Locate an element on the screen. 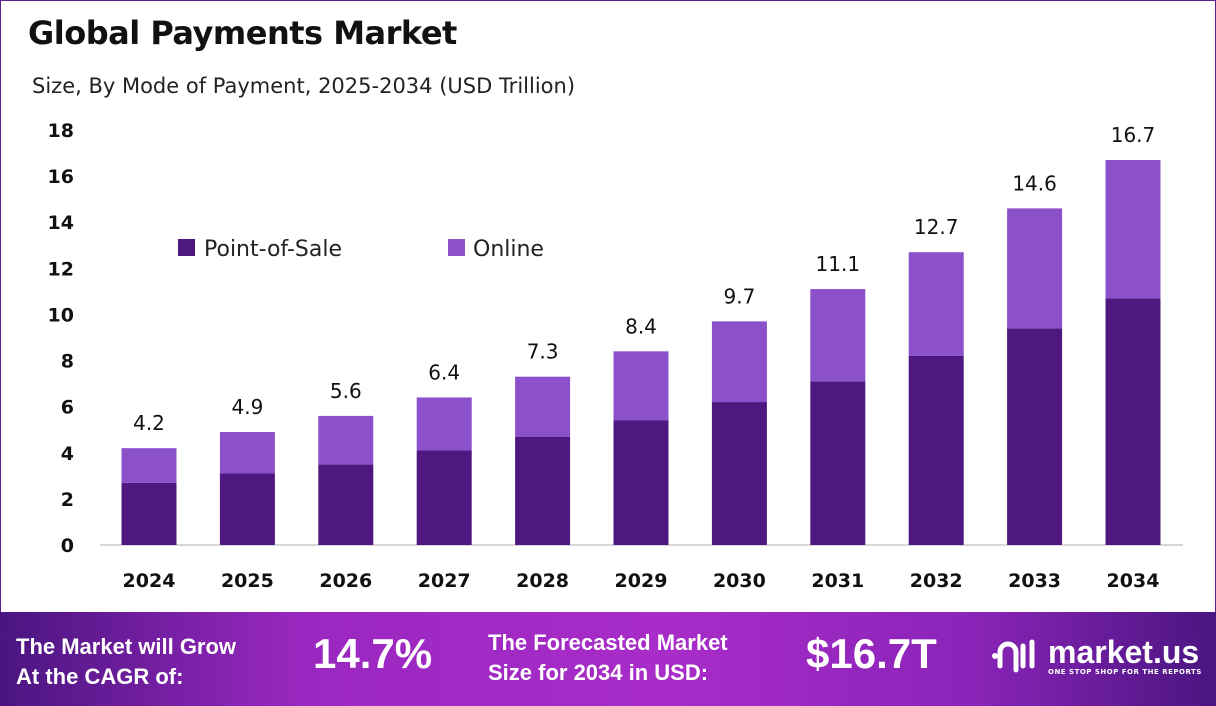 This screenshot has width=1216, height=706. total-label: 4.9 is located at coordinates (247, 407).